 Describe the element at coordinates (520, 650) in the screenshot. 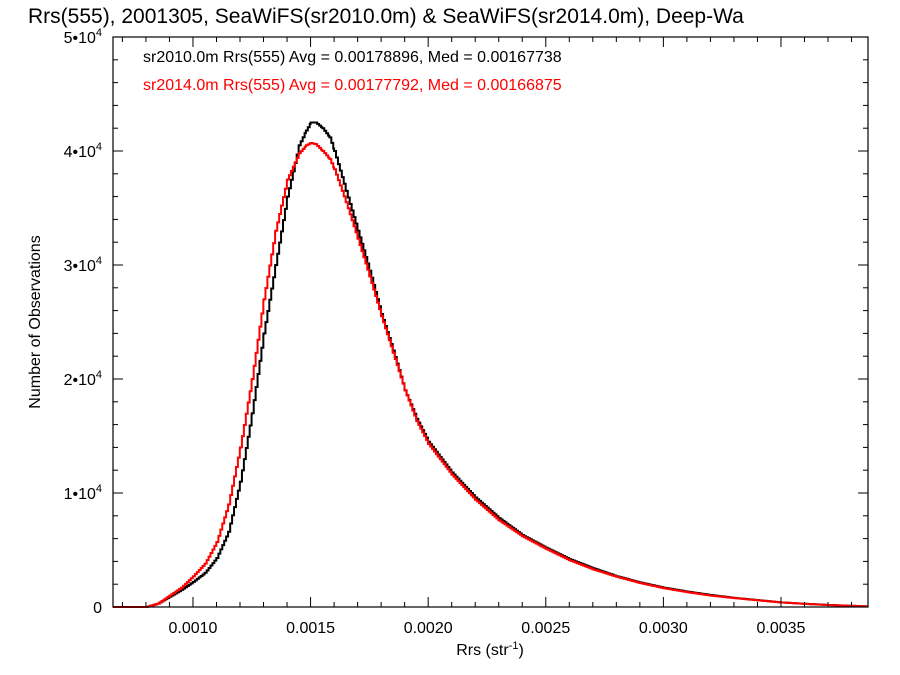

I see `x-axis-title-end: )` at that location.